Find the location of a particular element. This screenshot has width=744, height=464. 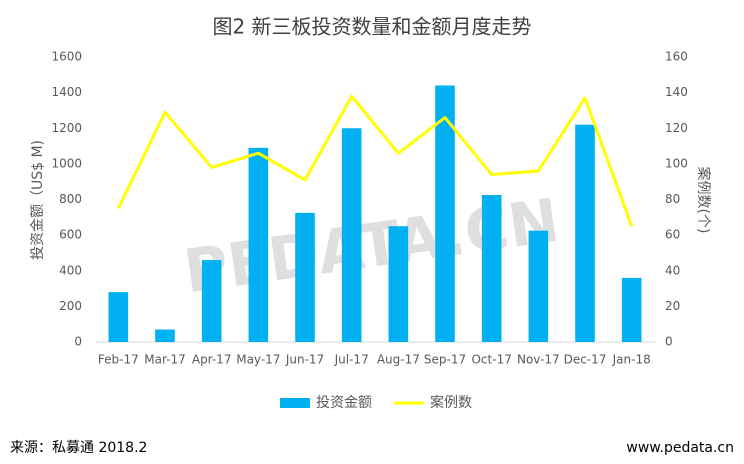

website: www.pedata.cn is located at coordinates (680, 448).